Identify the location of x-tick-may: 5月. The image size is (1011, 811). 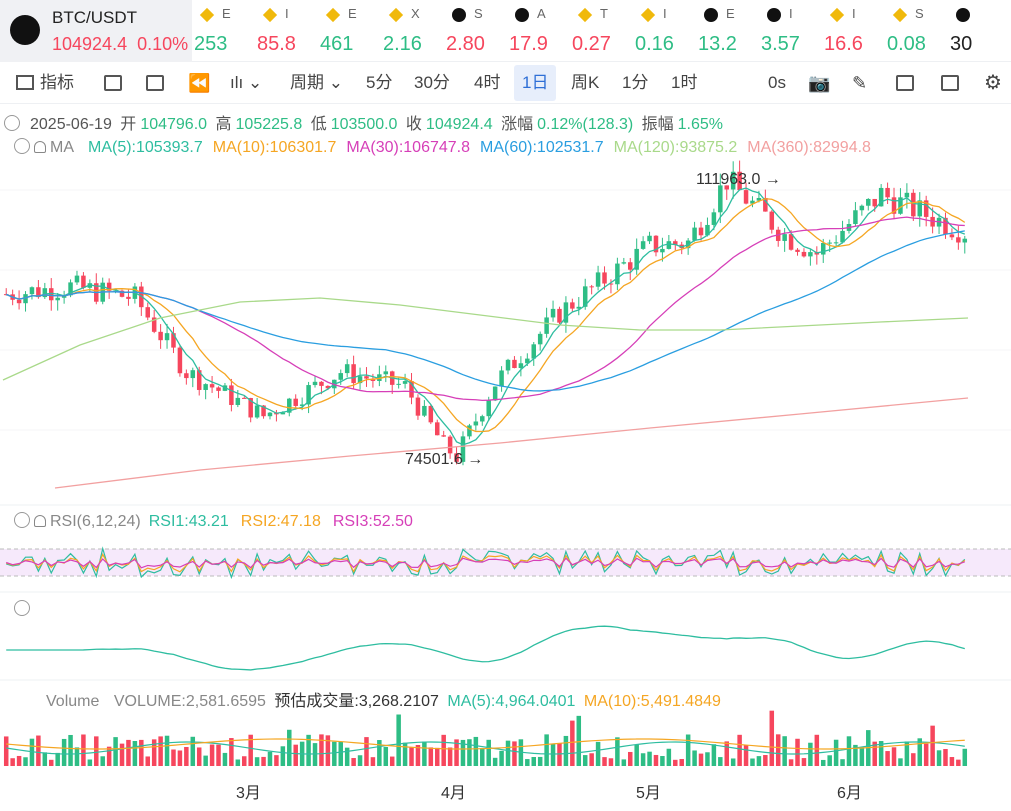
(648, 793).